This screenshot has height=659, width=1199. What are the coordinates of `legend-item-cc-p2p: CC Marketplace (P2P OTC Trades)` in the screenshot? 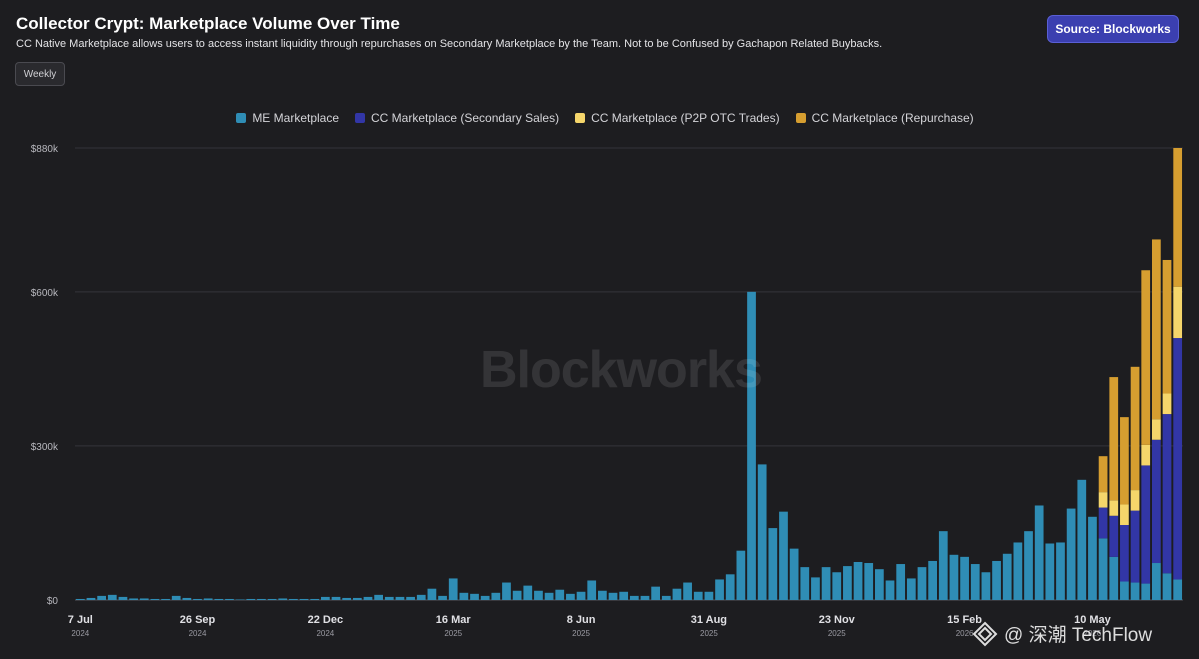 It's located at (677, 118).